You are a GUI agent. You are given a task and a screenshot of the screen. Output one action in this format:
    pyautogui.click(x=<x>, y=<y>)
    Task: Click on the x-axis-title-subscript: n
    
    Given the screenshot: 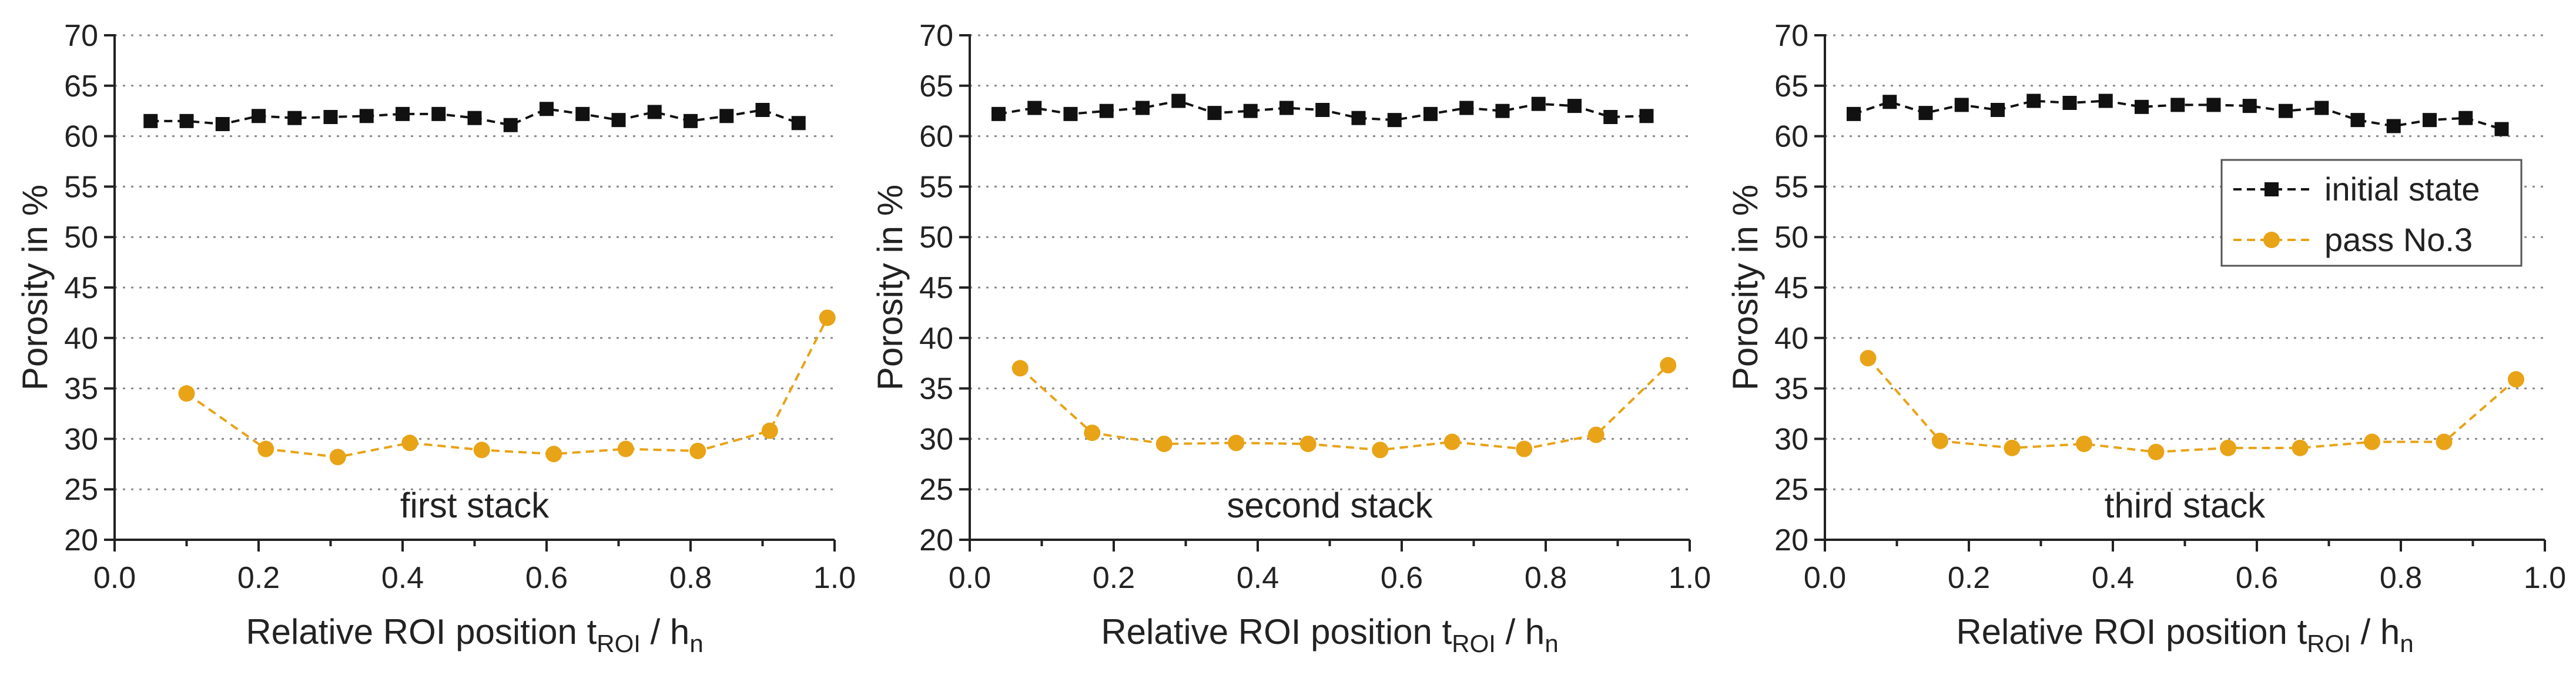 What is the action you would take?
    pyautogui.click(x=696, y=643)
    